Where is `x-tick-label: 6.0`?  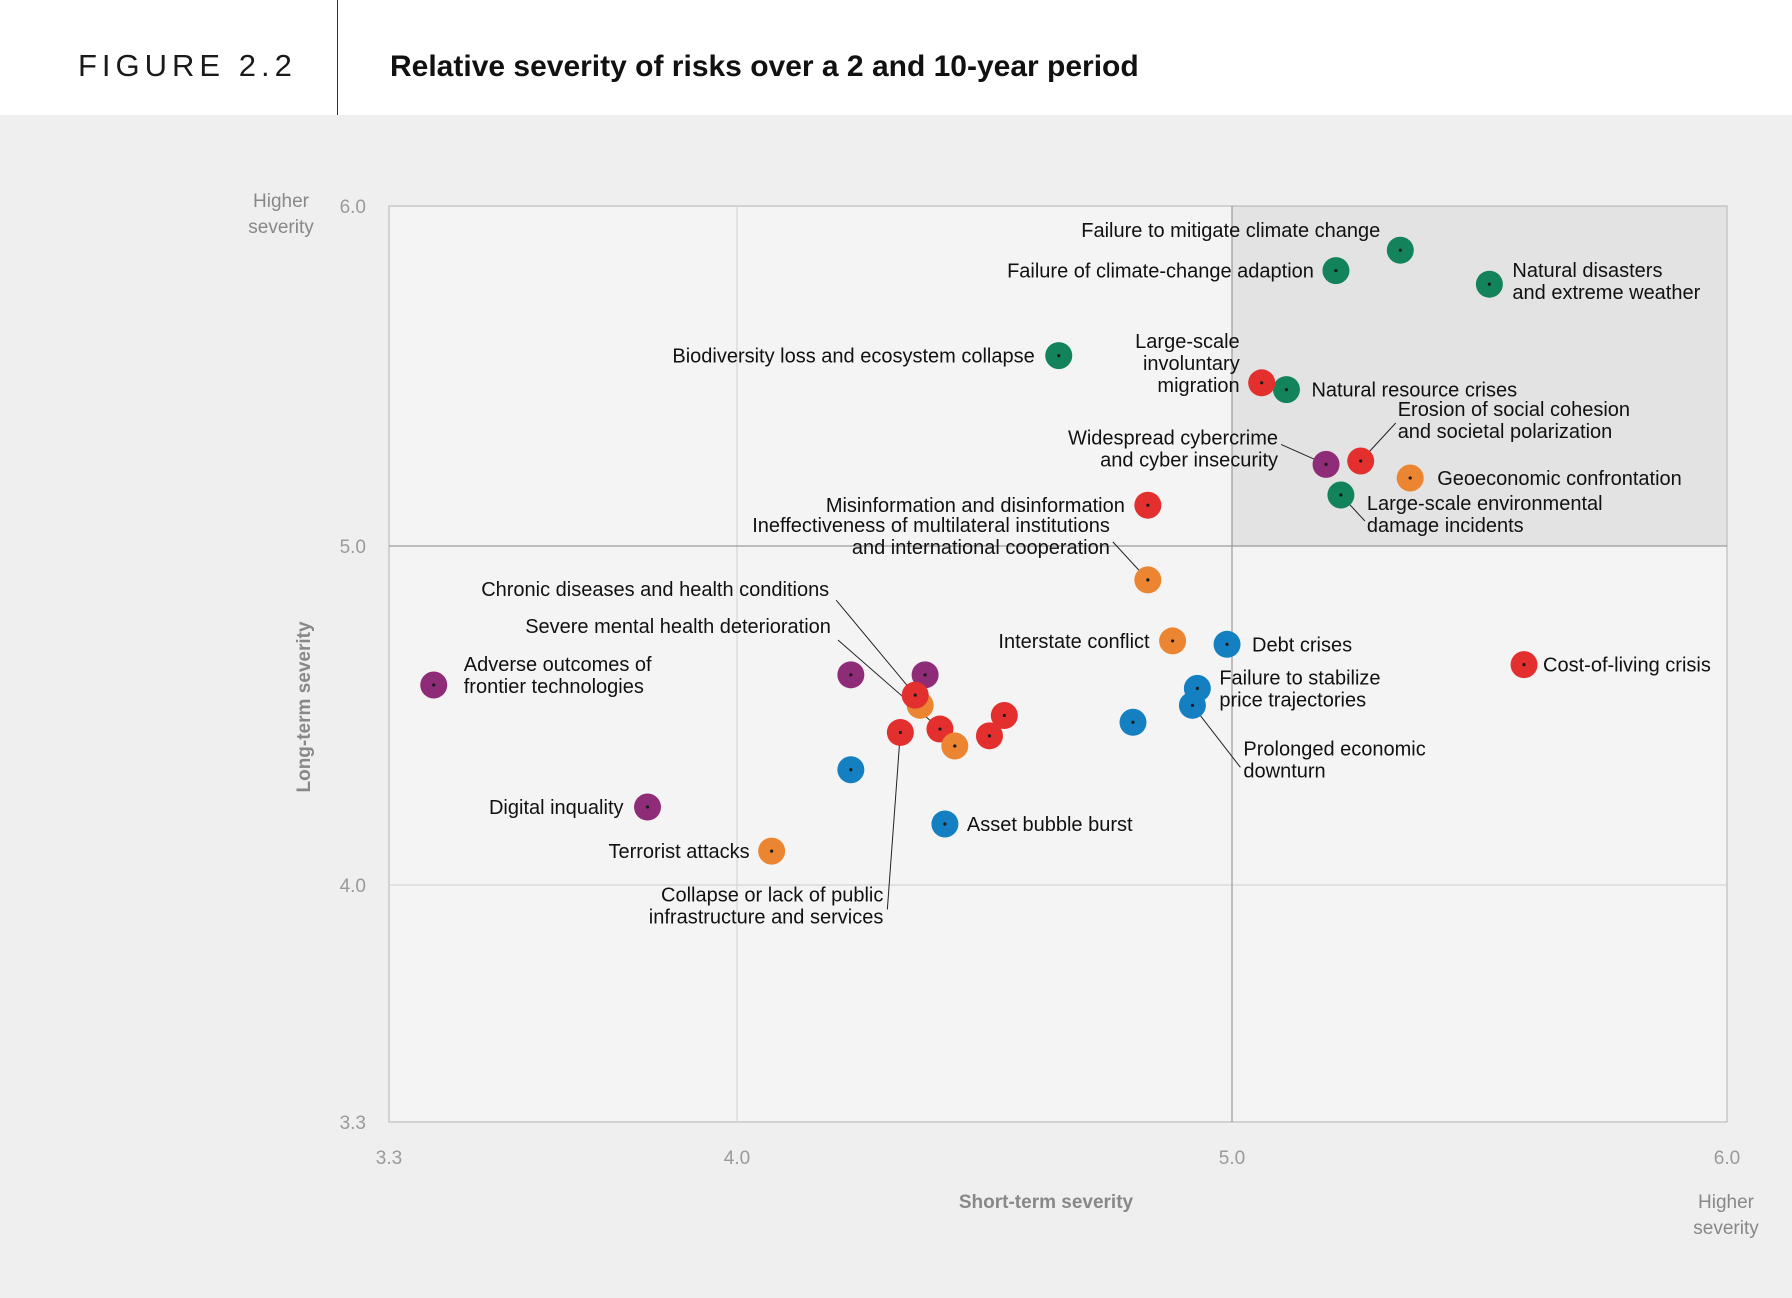
x-tick-label: 6.0 is located at coordinates (1727, 1158).